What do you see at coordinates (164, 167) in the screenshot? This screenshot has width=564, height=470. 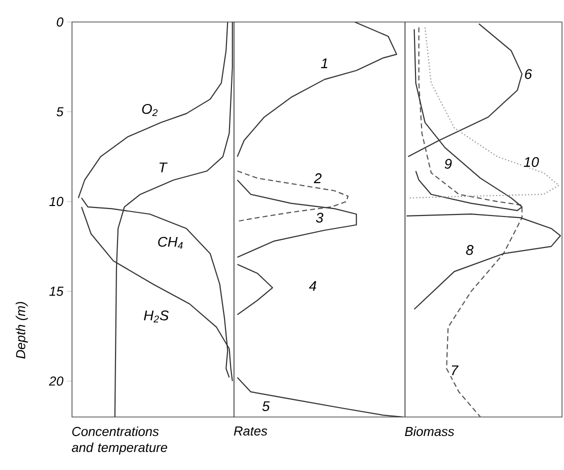 I see `series-label: T` at bounding box center [164, 167].